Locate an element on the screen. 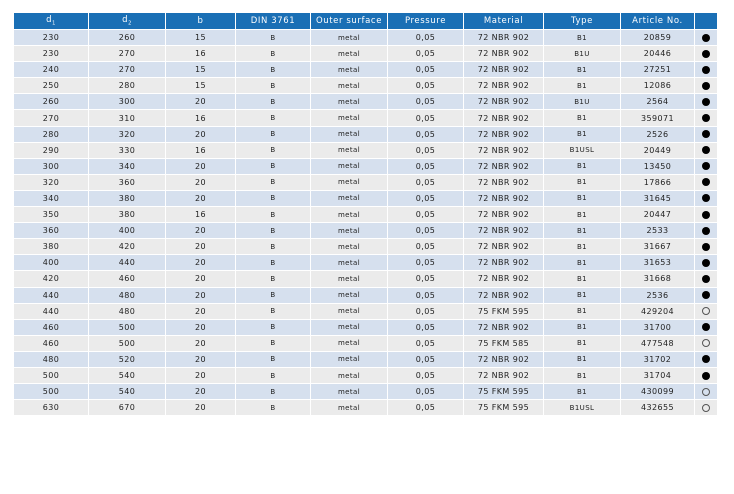  cell-d1: 260 is located at coordinates (51, 102).